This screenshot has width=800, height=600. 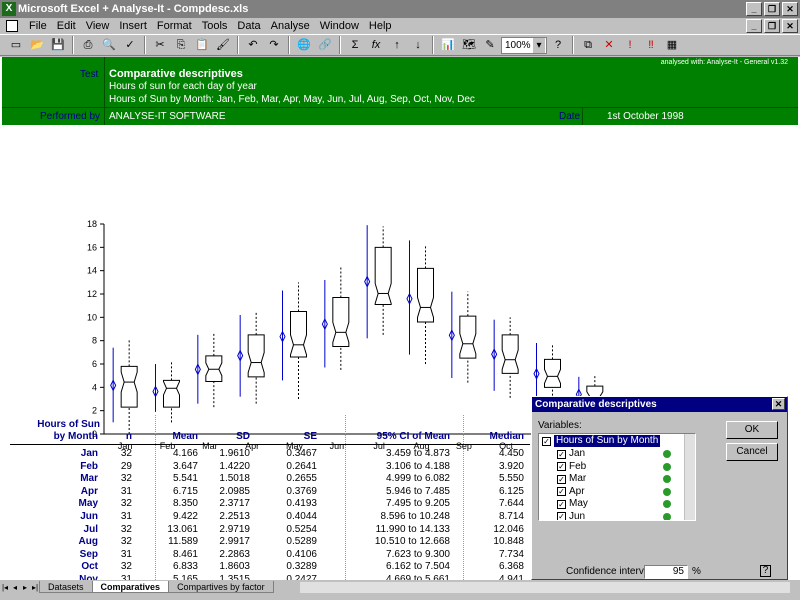 What do you see at coordinates (621, 504) in the screenshot?
I see `variable-item: ✓ May` at bounding box center [621, 504].